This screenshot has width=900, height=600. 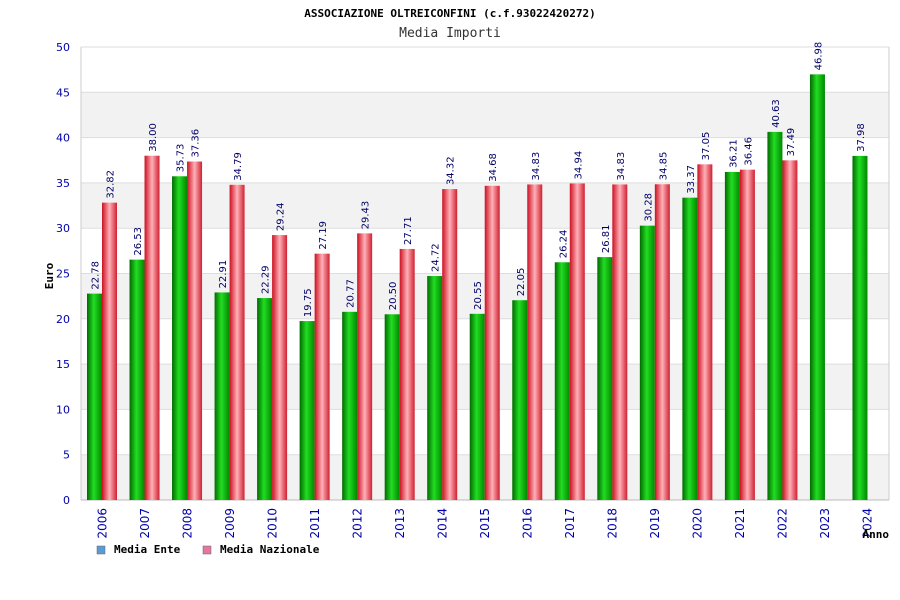 I want to click on data-label: 22.78, so click(x=96, y=275).